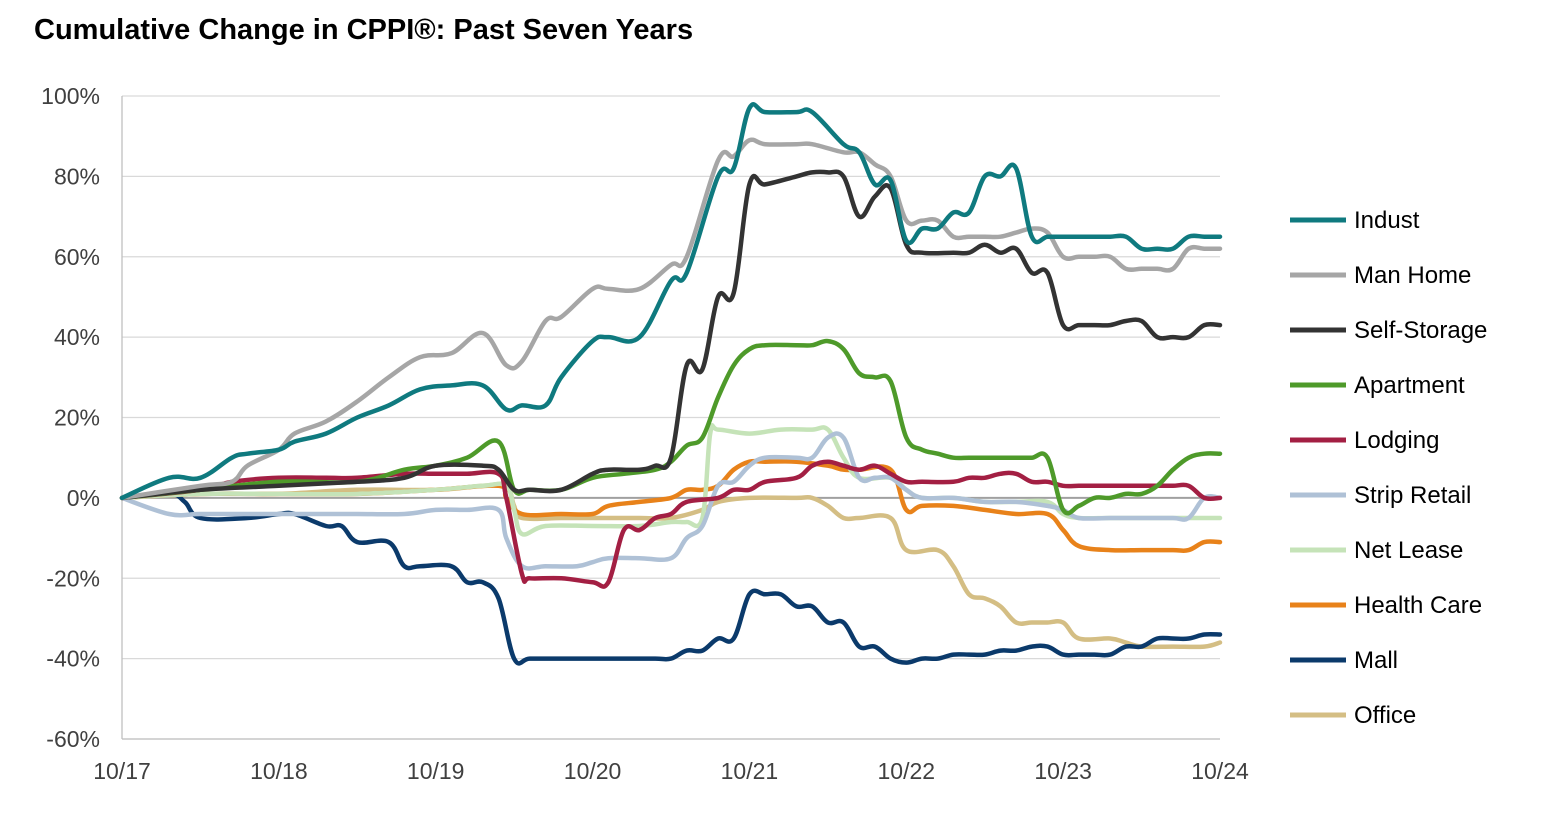 This screenshot has height=818, width=1546. What do you see at coordinates (83, 498) in the screenshot?
I see `y-tick-label: 0%` at bounding box center [83, 498].